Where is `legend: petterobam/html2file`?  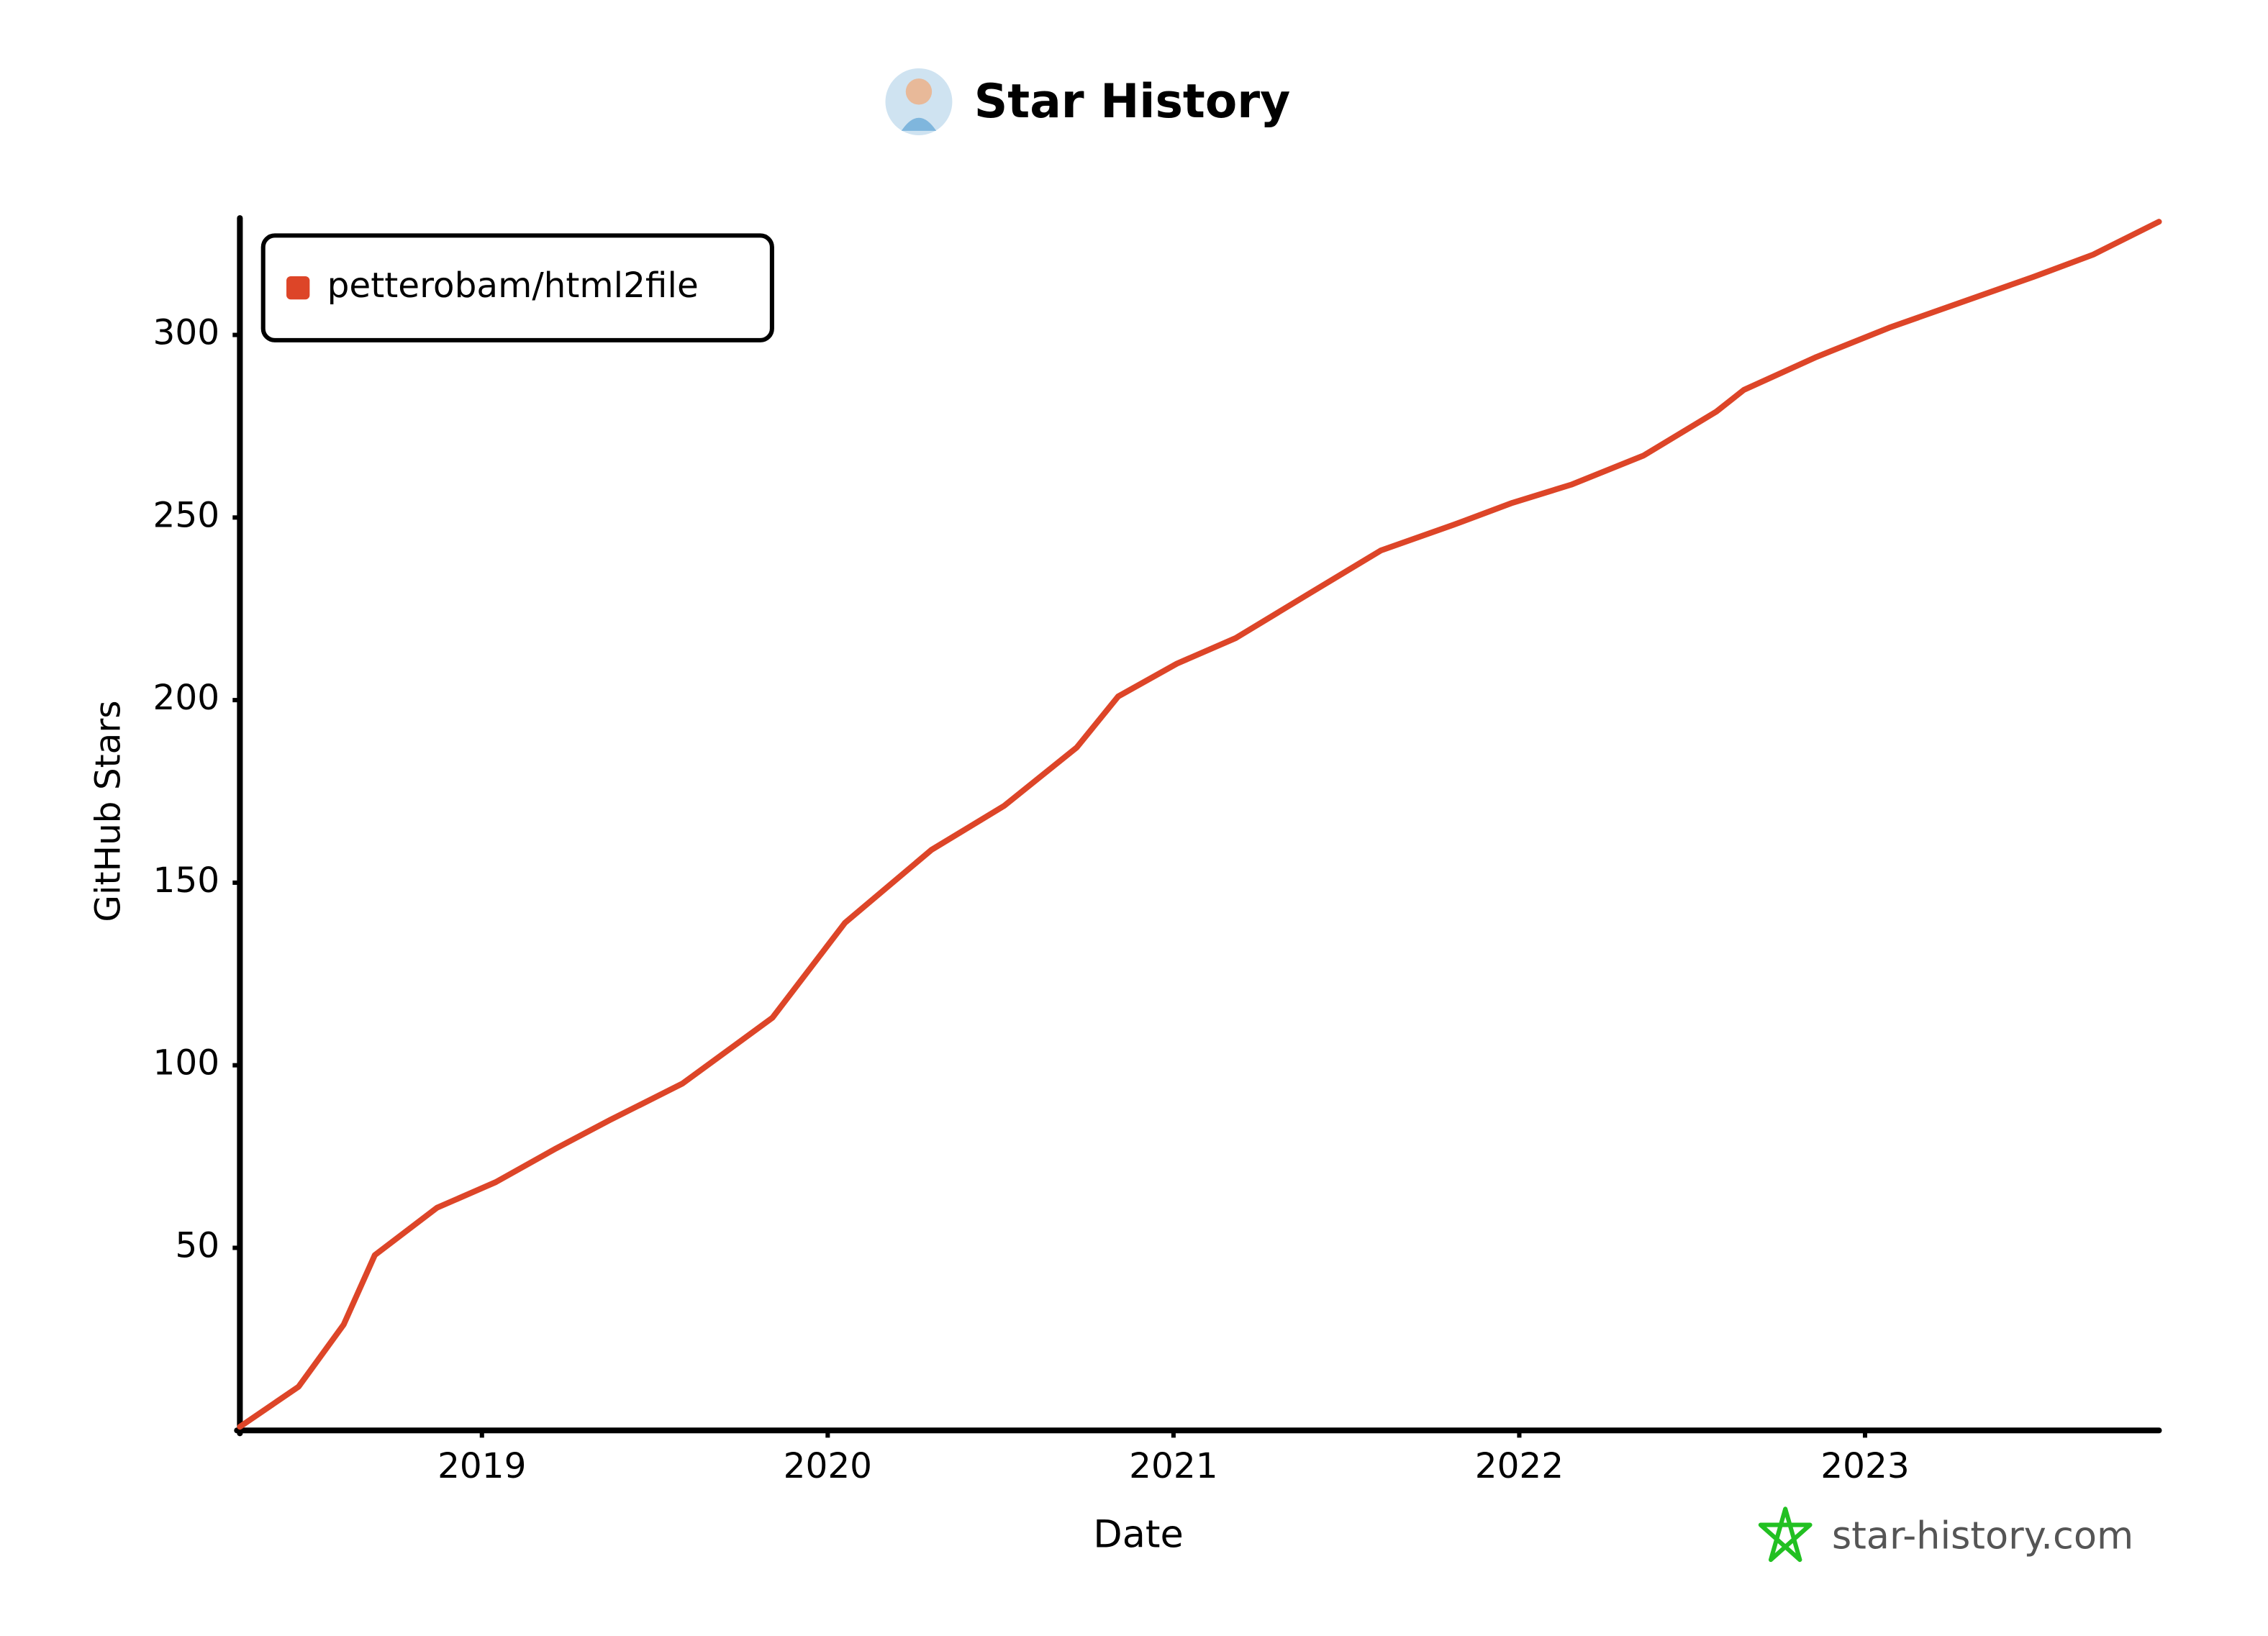 legend: petterobam/html2file is located at coordinates (517, 288).